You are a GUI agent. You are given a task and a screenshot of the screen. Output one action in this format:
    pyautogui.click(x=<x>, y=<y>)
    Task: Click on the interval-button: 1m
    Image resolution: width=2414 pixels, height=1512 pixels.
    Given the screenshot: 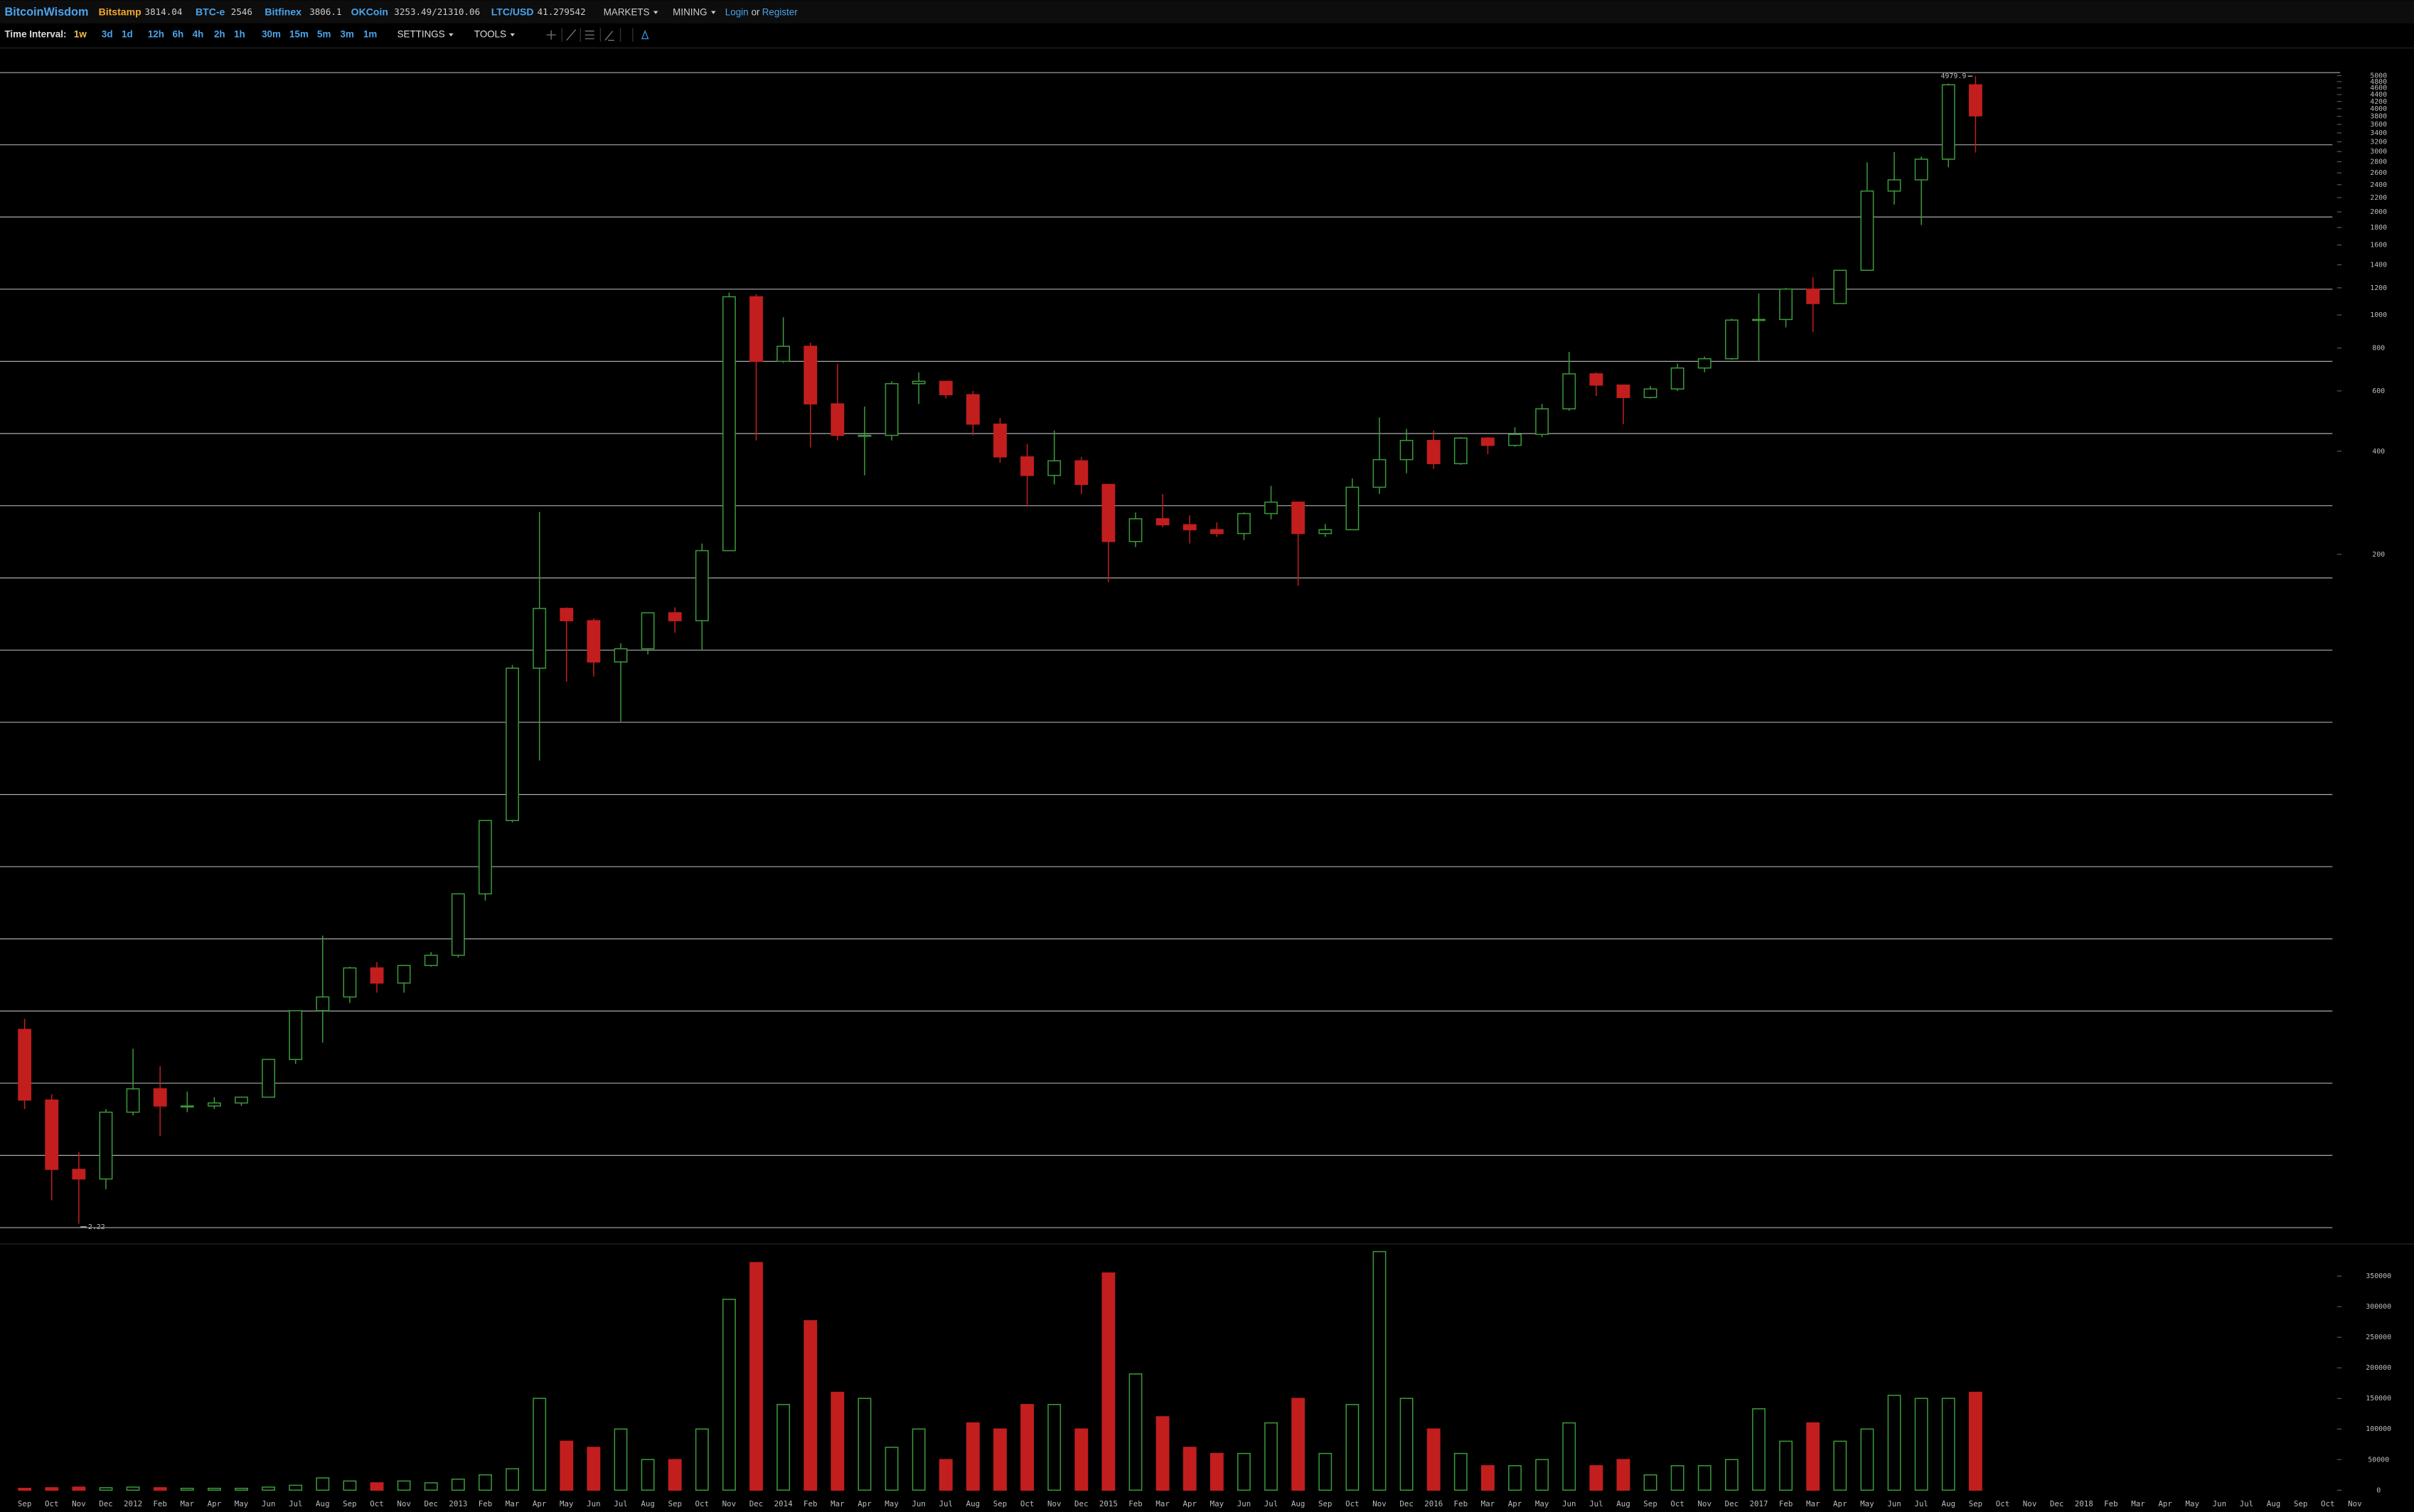 What is the action you would take?
    pyautogui.click(x=370, y=35)
    